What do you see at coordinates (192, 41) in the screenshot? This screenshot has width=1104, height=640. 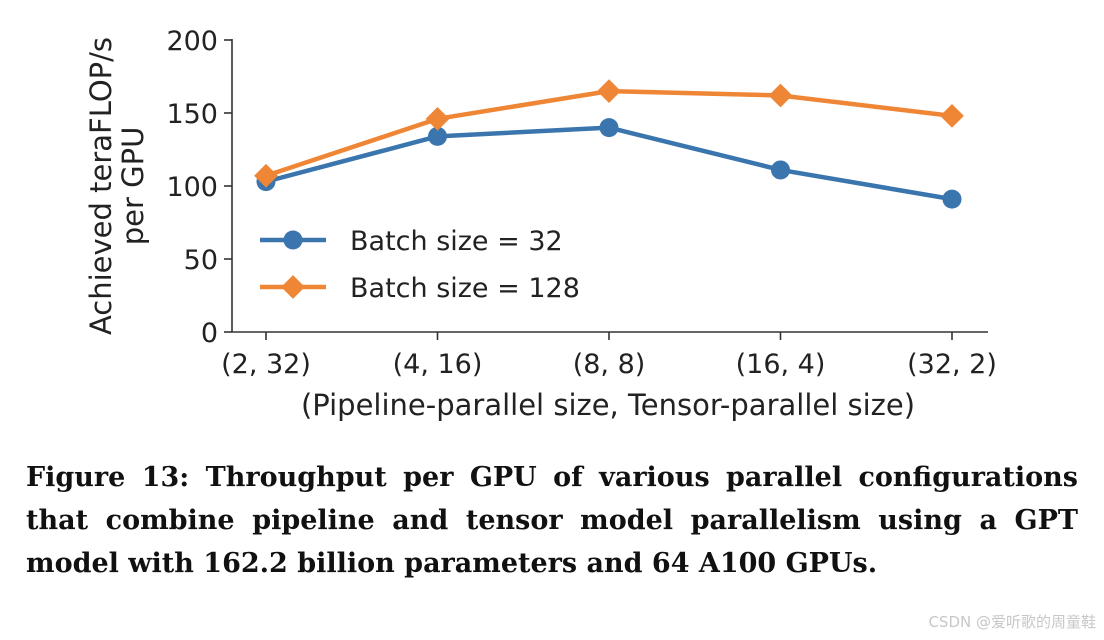 I see `y-tick-label: 200` at bounding box center [192, 41].